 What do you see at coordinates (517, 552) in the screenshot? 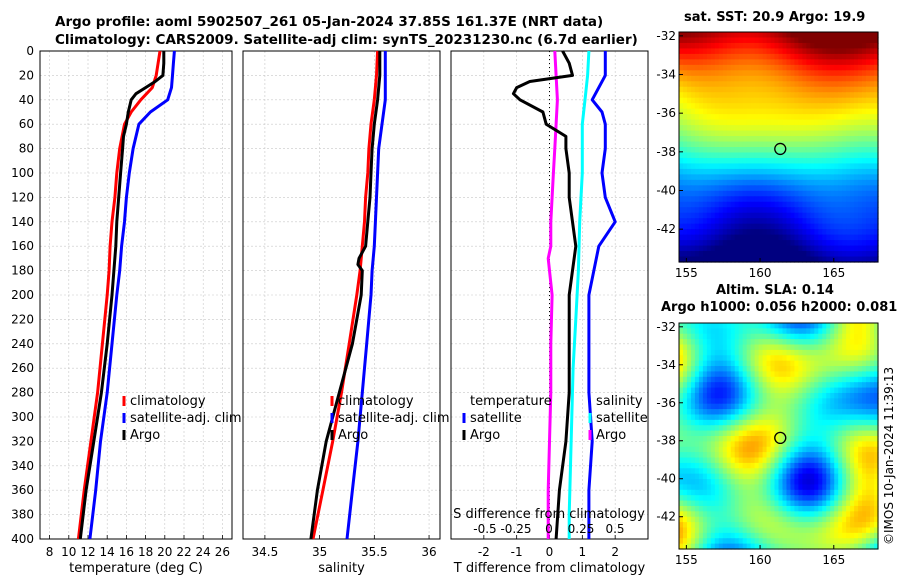
I see `x-tick-label: -1` at bounding box center [517, 552].